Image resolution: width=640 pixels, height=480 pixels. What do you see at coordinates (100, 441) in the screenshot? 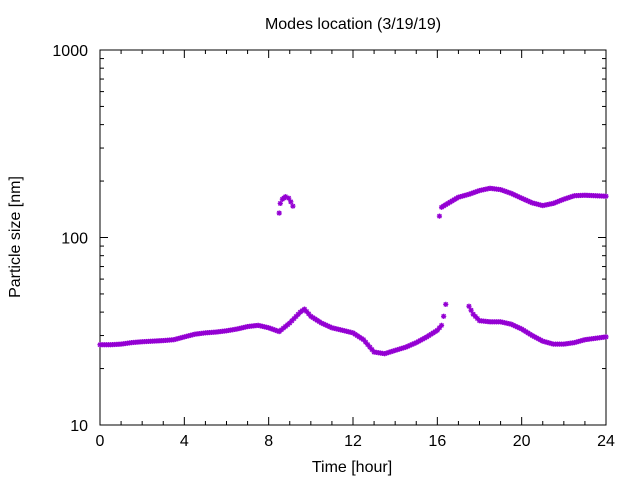
I see `x-tick-label: 0` at bounding box center [100, 441].